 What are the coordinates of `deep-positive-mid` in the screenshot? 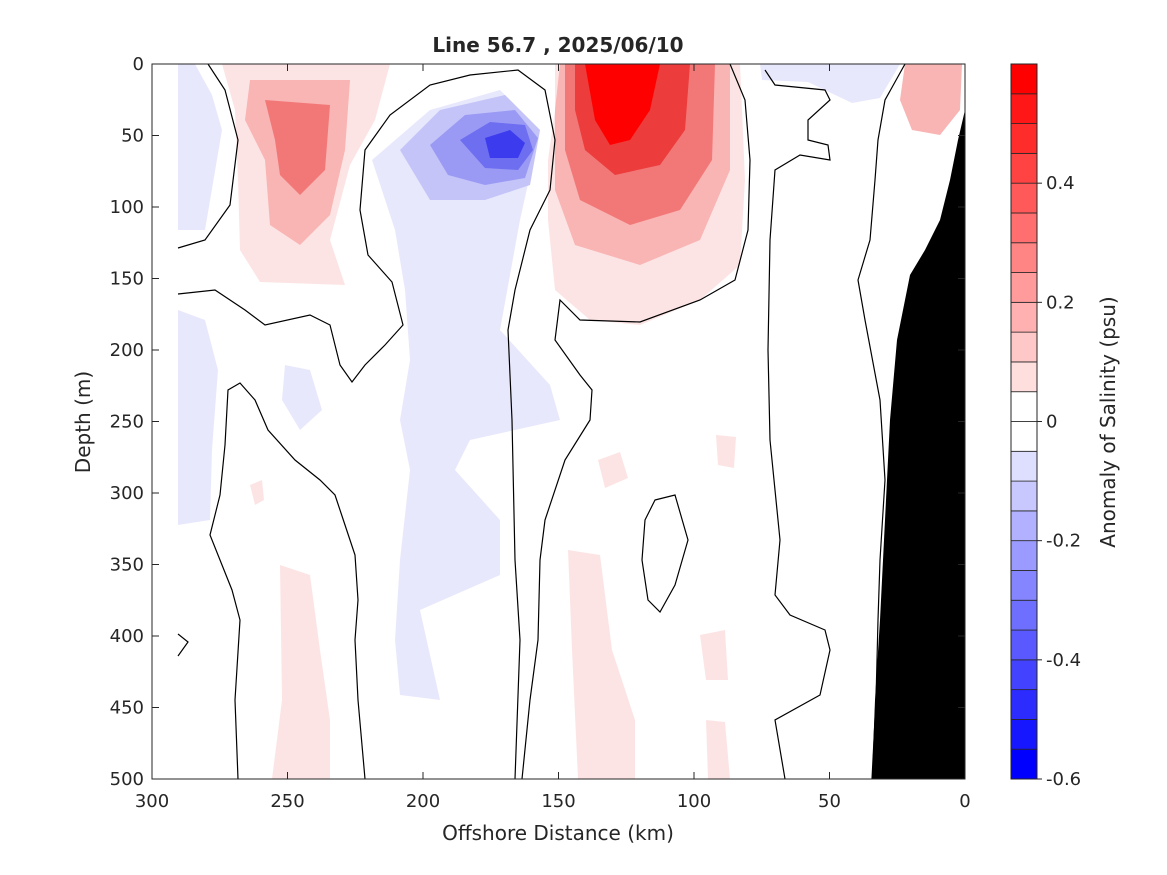 It's located at (601, 664).